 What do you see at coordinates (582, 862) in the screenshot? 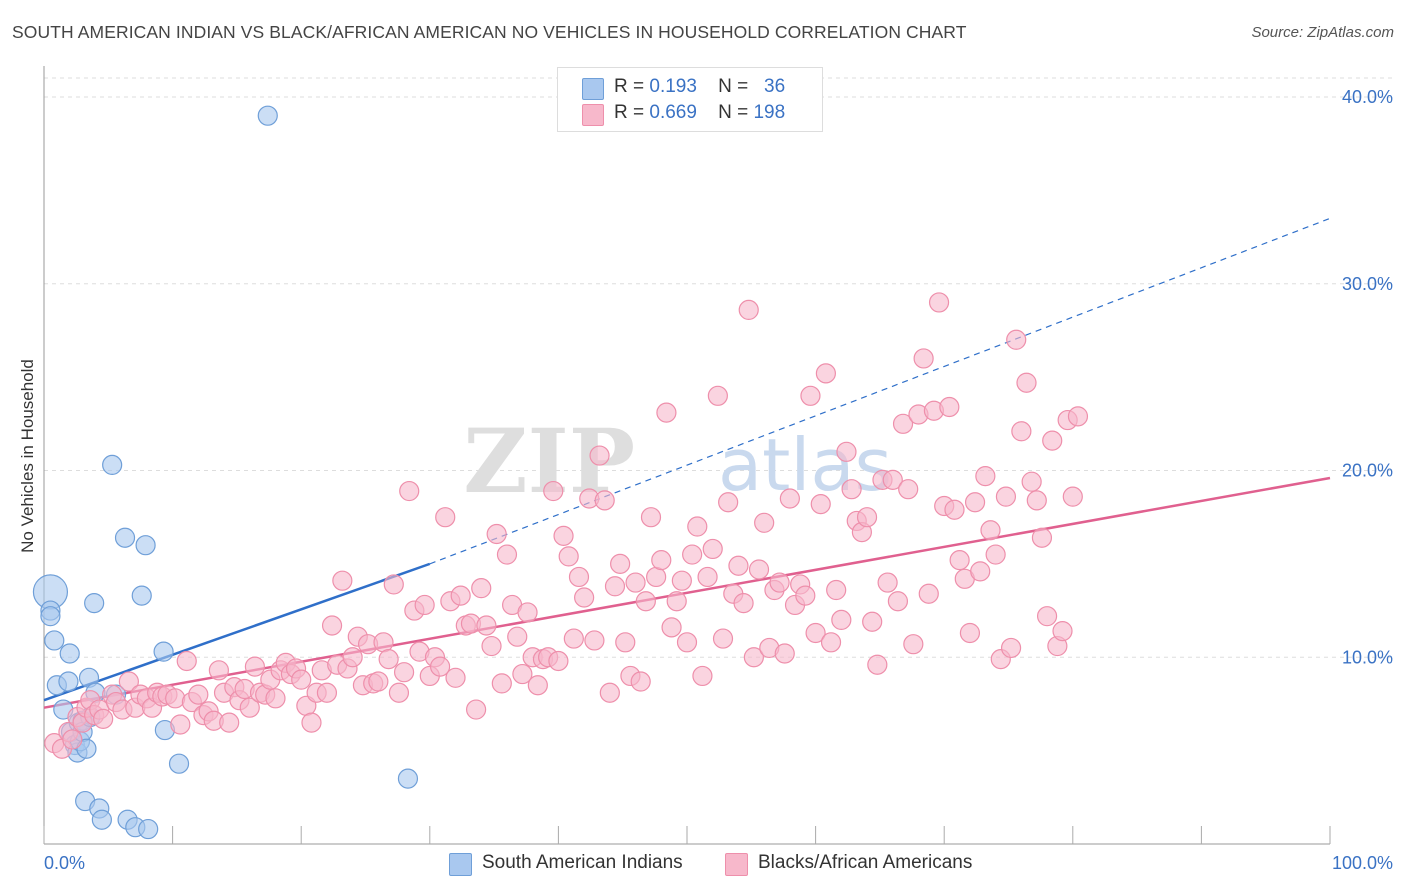
I see `bottom-legend-label-blue: South American Indians` at bounding box center [582, 862].